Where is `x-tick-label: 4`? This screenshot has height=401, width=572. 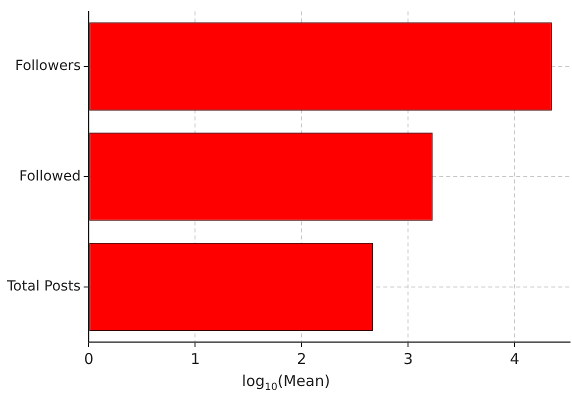 x-tick-label: 4 is located at coordinates (515, 359).